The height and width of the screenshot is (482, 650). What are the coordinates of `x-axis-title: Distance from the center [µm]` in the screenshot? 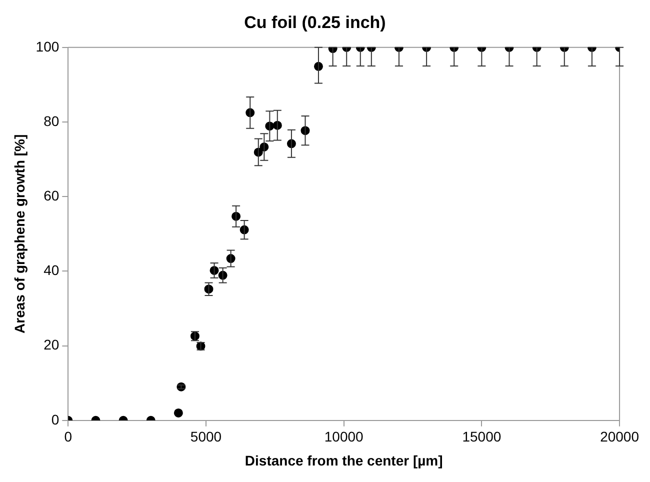 It's located at (343, 460).